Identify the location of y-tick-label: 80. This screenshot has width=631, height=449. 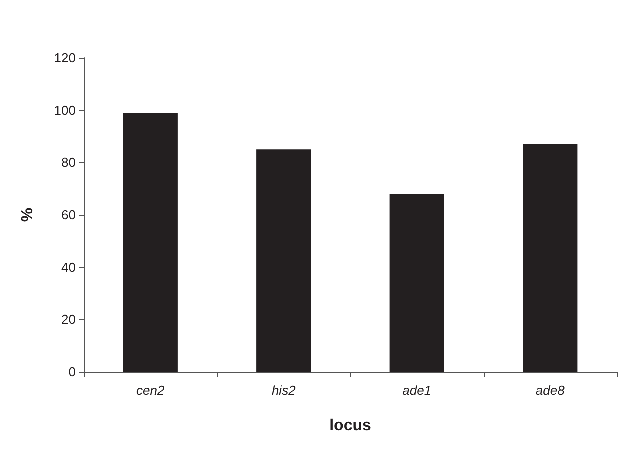
(69, 162).